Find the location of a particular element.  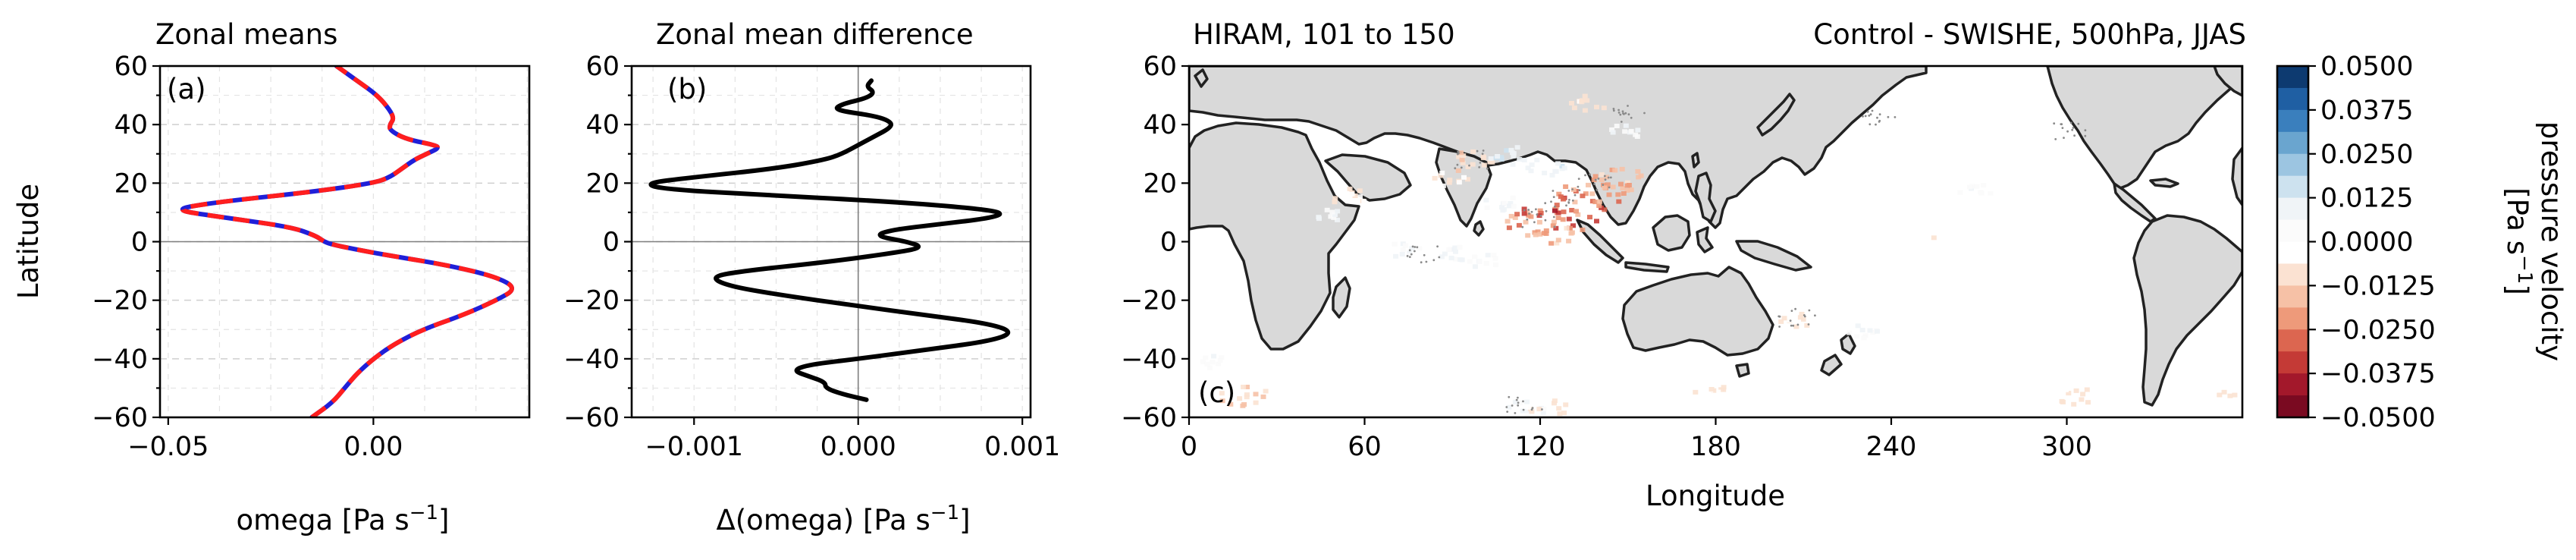

landmass-greenland is located at coordinates (2227, 81).